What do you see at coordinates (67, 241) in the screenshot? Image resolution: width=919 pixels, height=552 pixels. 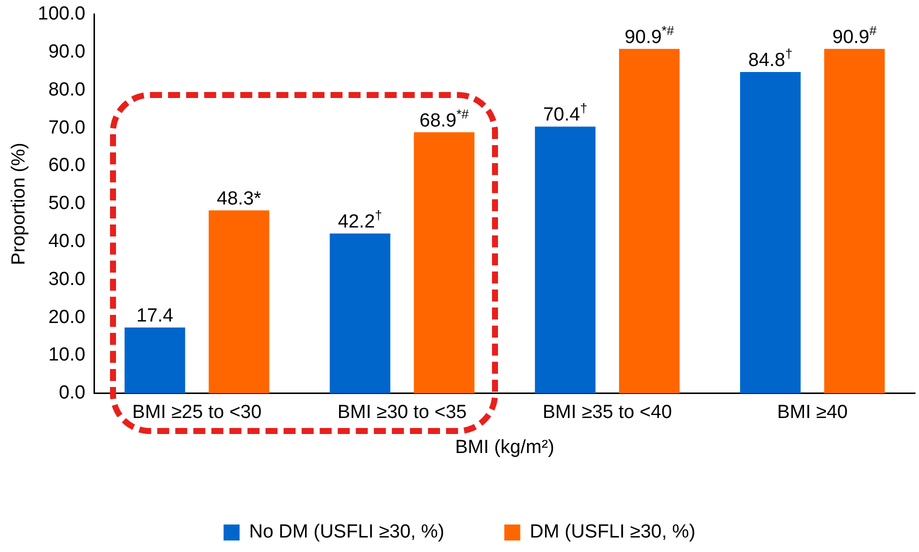 I see `y-tick-label: 40.0` at bounding box center [67, 241].